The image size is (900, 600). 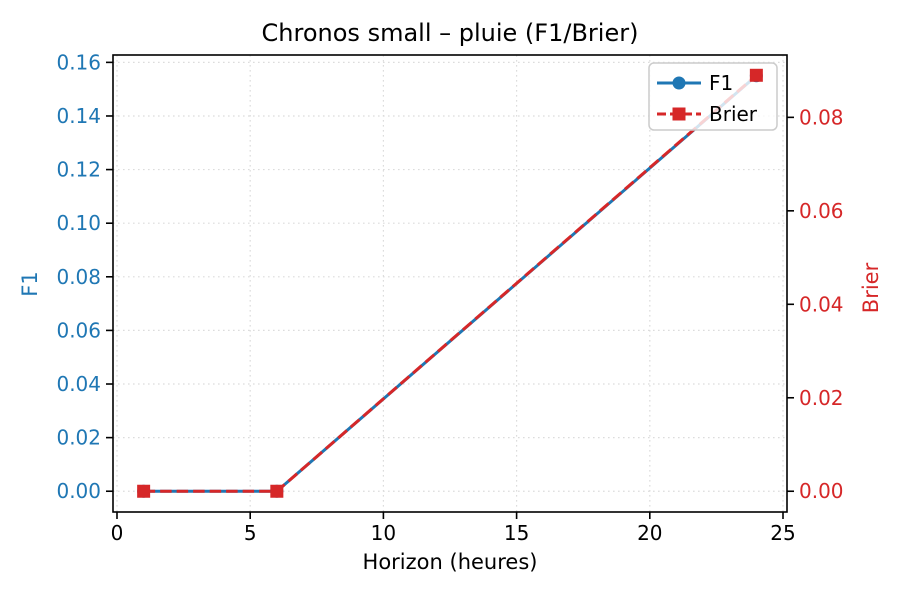 I want to click on chart-title: Chronos small – pluie (F1/Brier), so click(x=450, y=33).